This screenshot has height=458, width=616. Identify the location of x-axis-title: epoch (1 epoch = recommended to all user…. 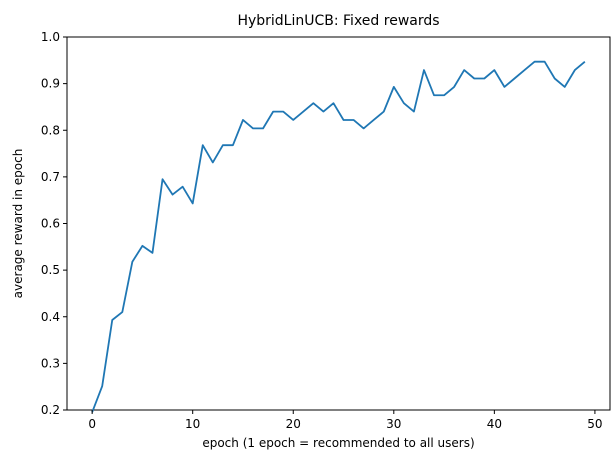
(338, 443).